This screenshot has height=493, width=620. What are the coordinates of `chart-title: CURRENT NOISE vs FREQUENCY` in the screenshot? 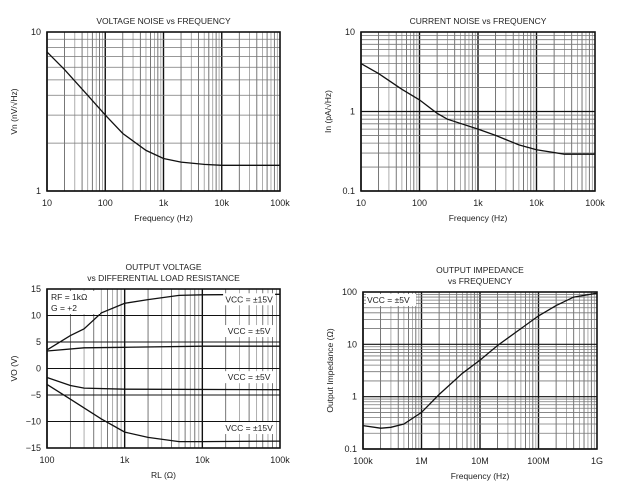 It's located at (478, 21).